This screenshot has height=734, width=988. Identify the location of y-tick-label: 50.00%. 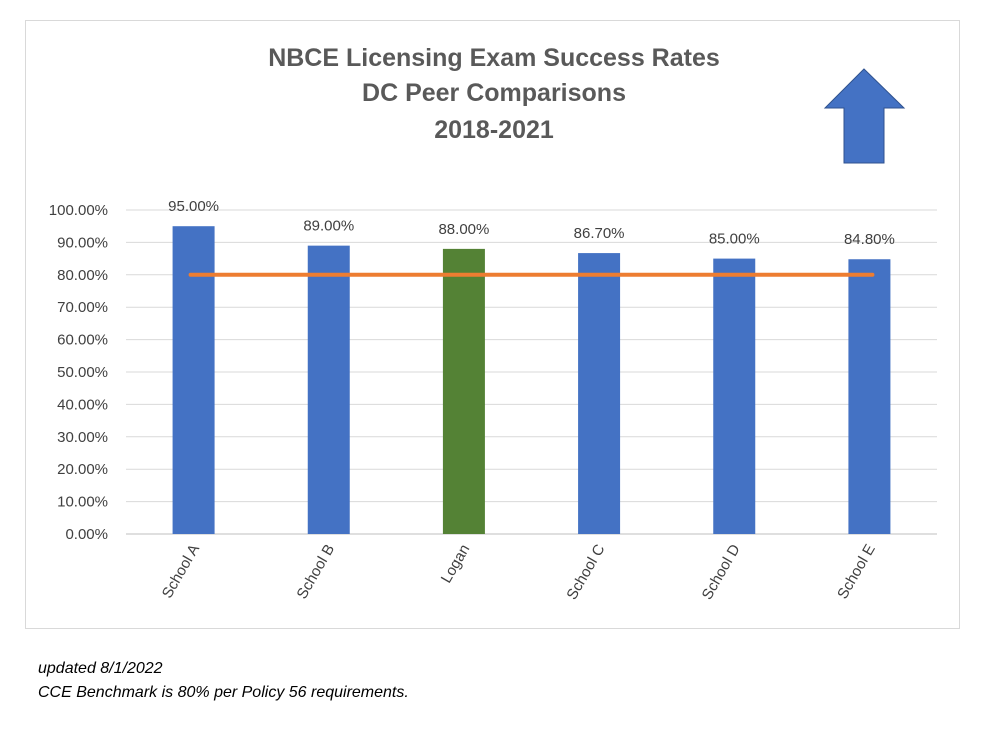
(82, 372).